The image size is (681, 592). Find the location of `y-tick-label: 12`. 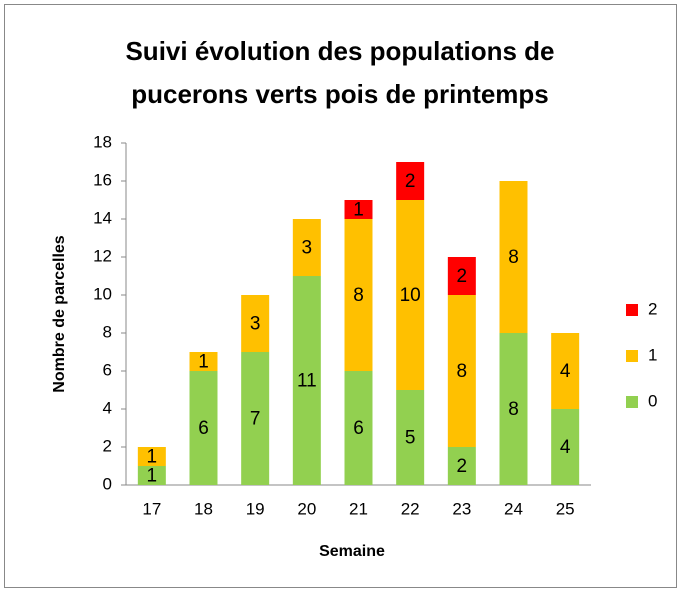

y-tick-label: 12 is located at coordinates (102, 255).